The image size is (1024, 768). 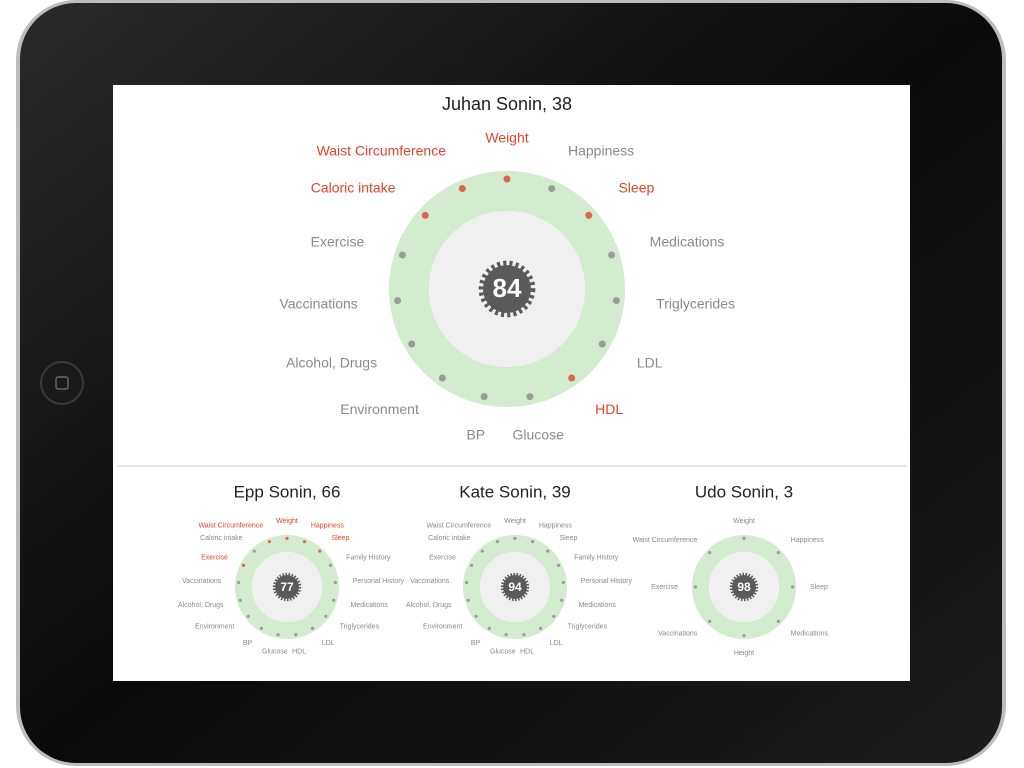 What do you see at coordinates (744, 653) in the screenshot?
I see `metric-label: Height` at bounding box center [744, 653].